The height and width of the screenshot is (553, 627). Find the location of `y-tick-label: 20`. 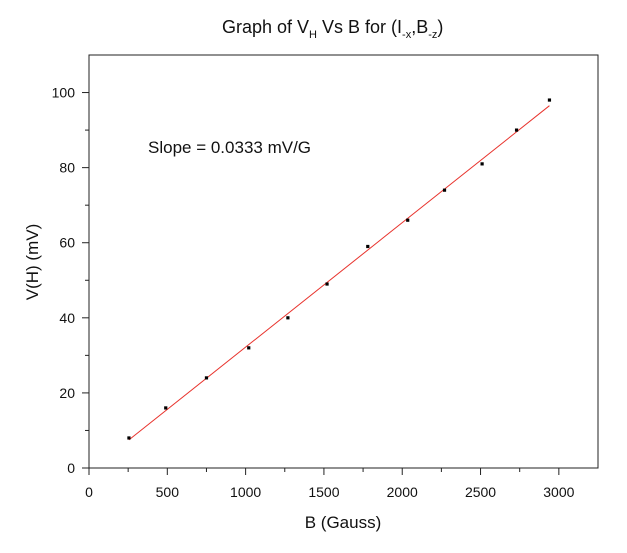

y-tick-label: 20 is located at coordinates (67, 393).